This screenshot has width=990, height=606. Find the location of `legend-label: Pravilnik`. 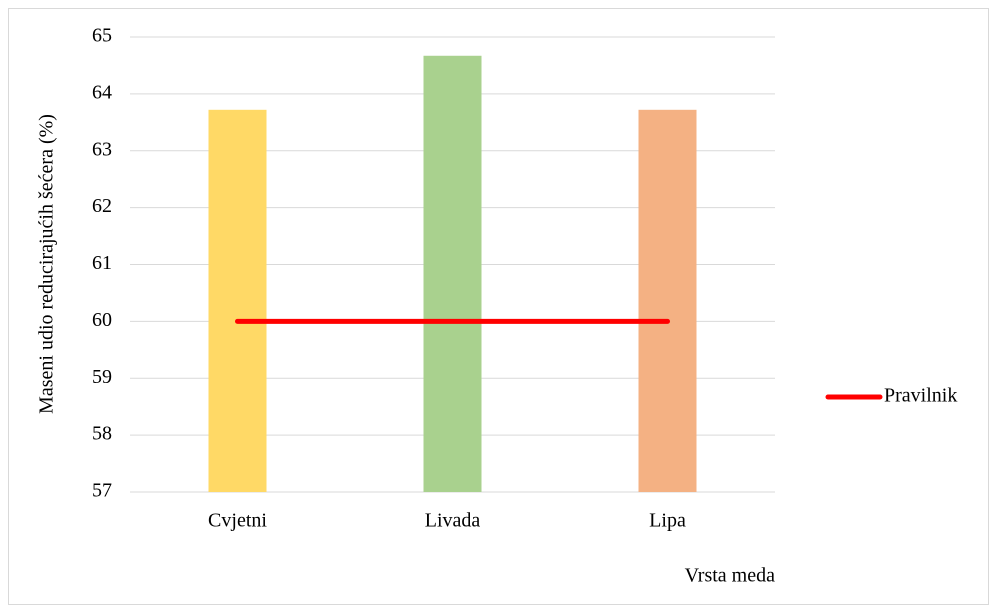

legend-label: Pravilnik is located at coordinates (920, 396).